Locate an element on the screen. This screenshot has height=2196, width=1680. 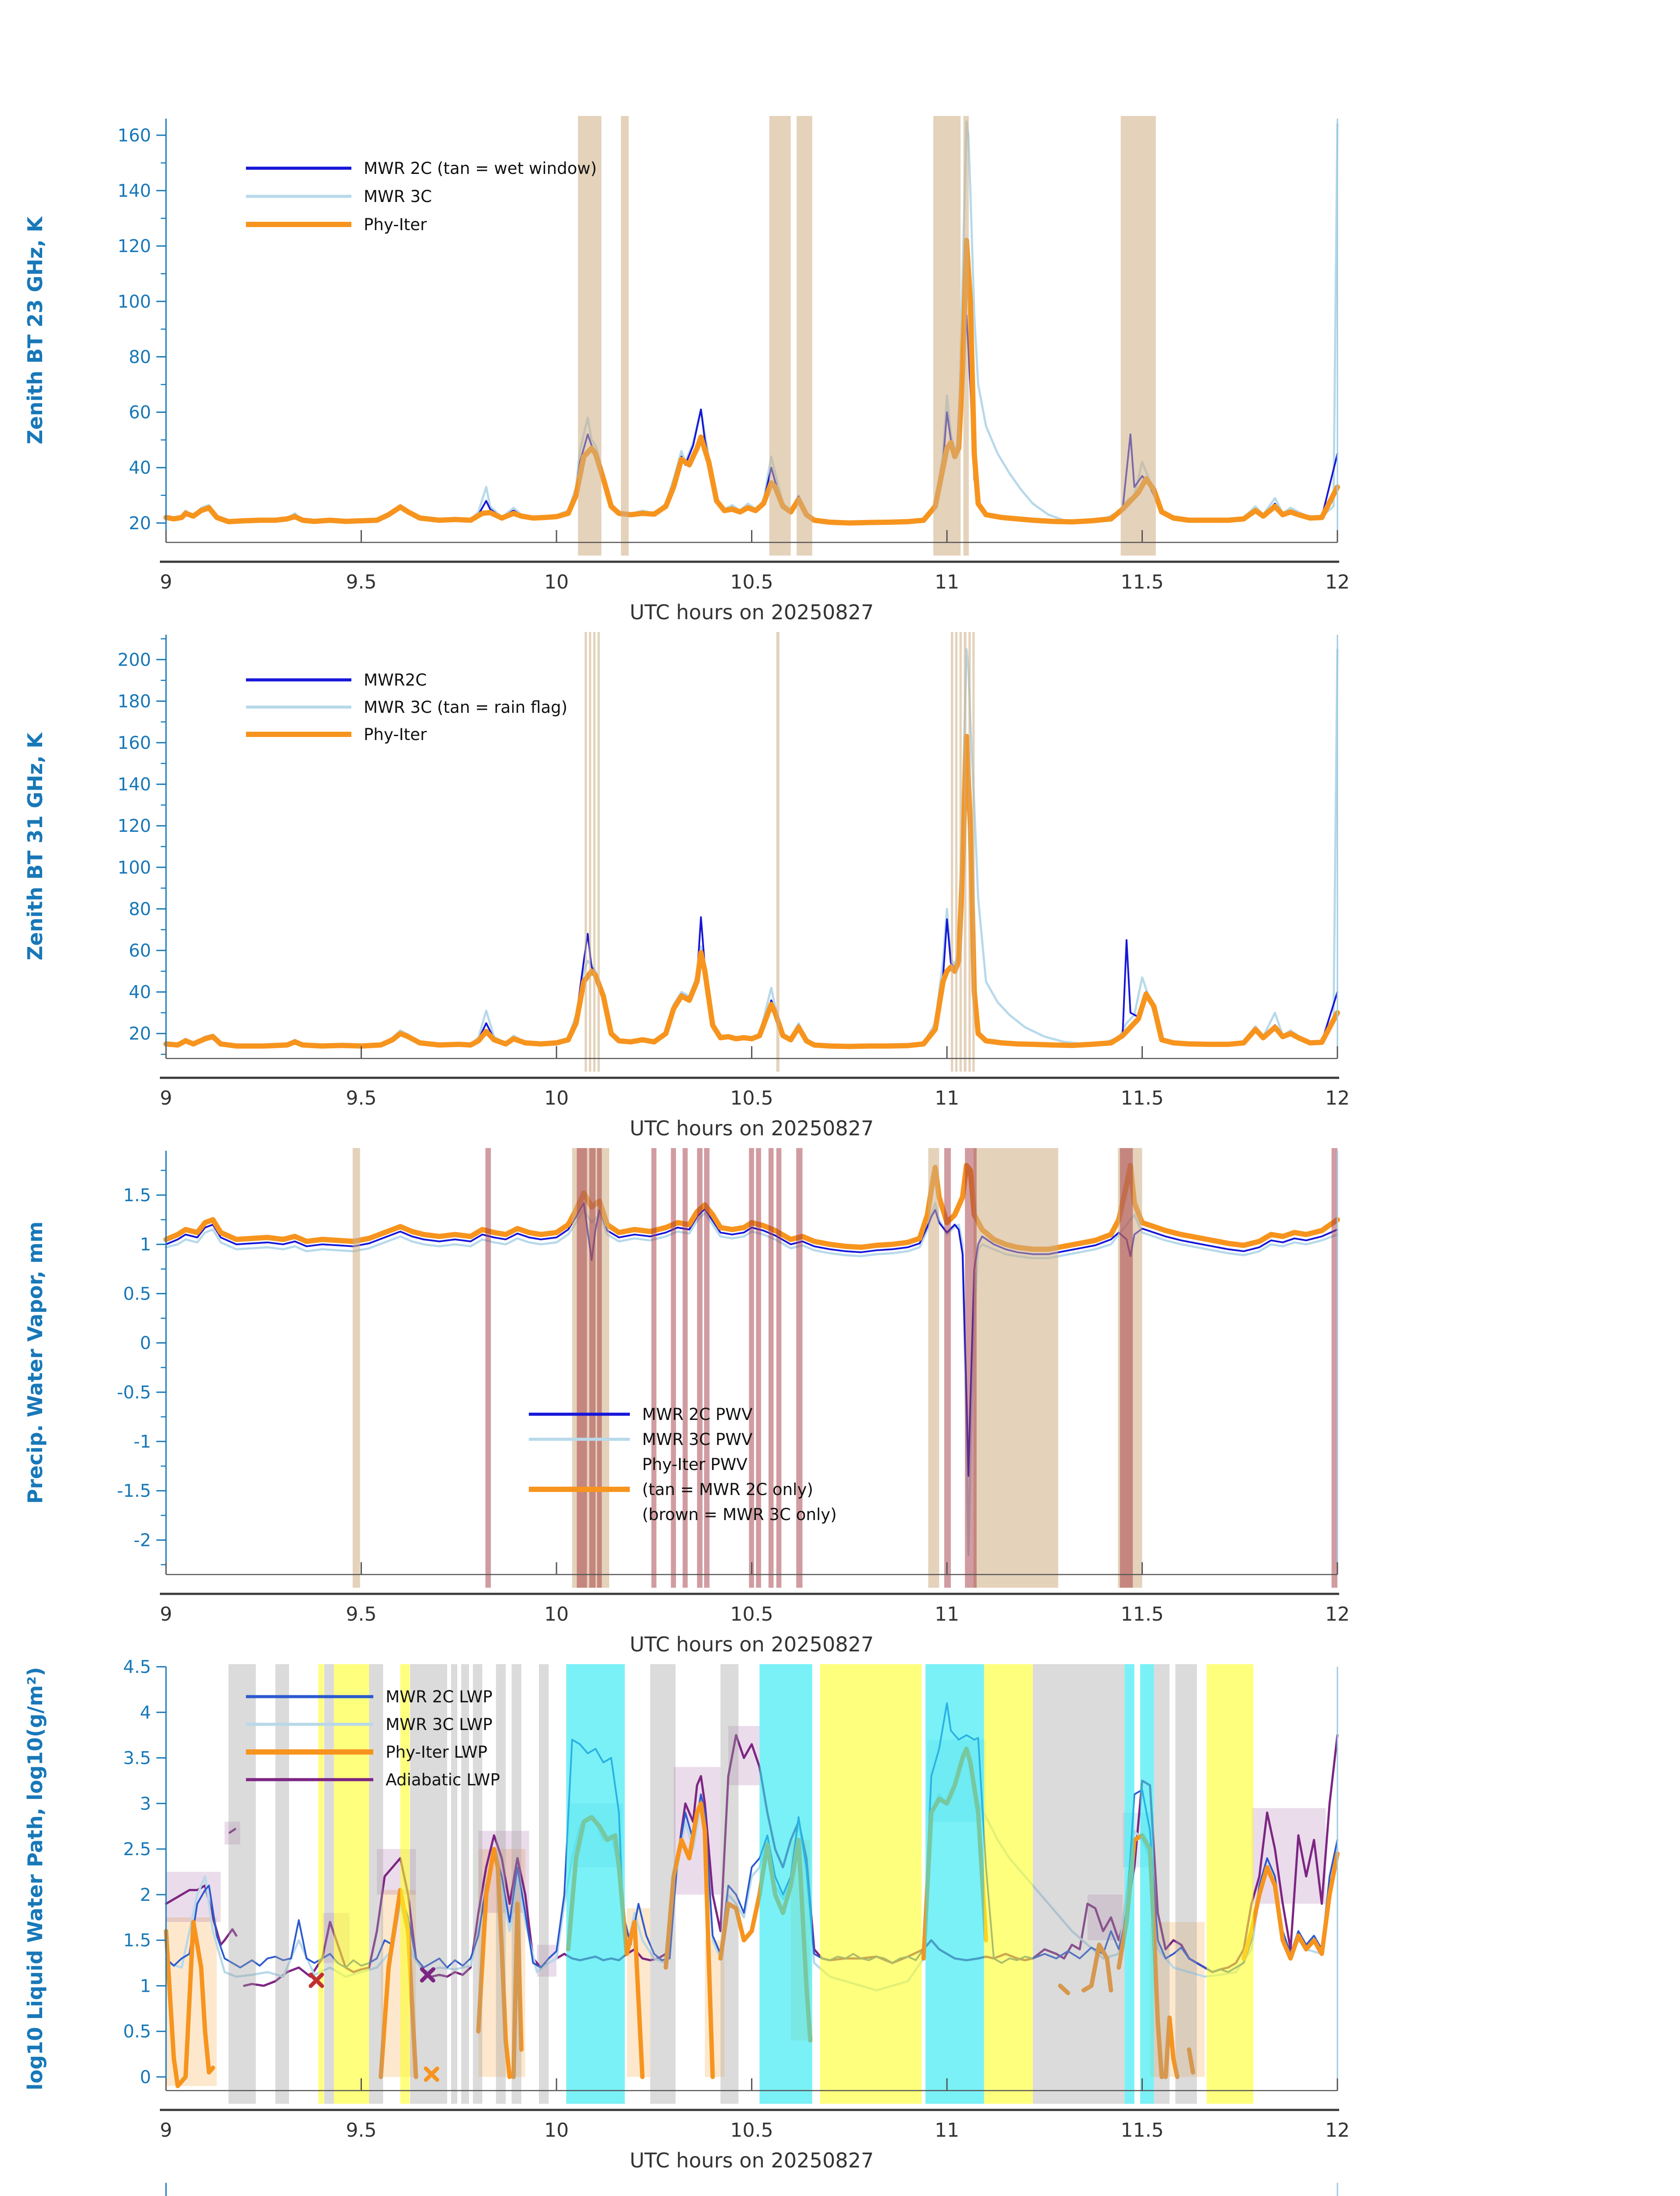
svg-text: -1.5 is located at coordinates (134, 1491).